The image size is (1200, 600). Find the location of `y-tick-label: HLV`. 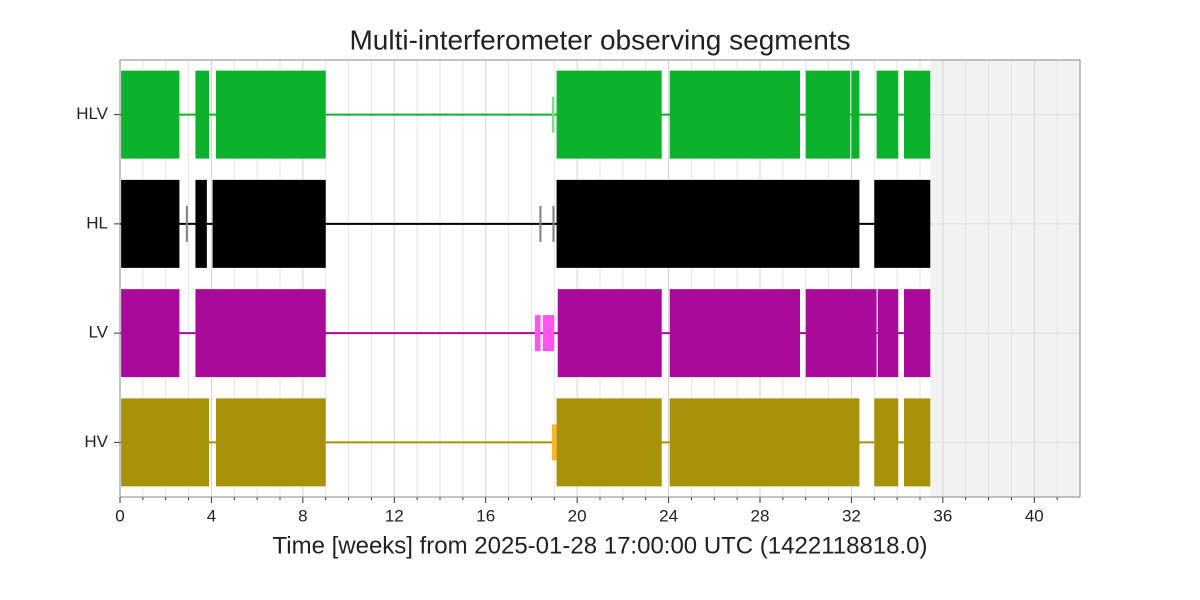

y-tick-label: HLV is located at coordinates (92, 113).